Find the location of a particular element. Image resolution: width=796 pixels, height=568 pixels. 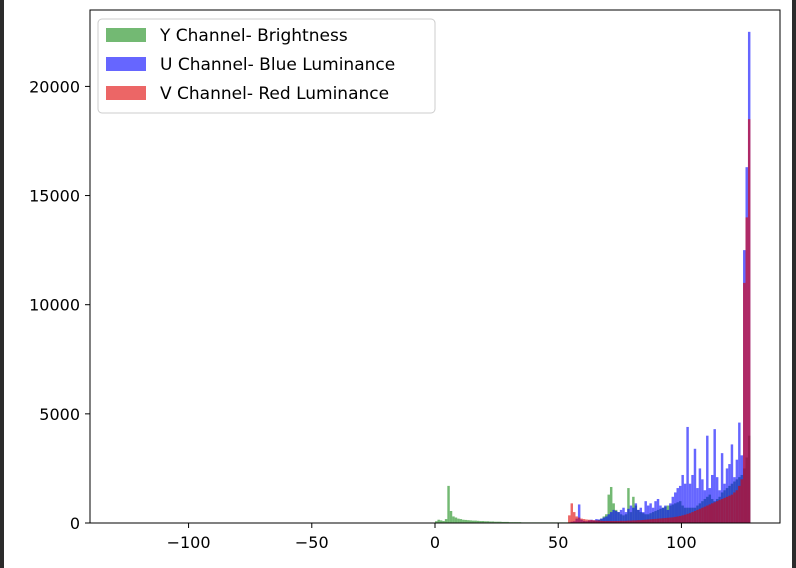

x-tick-label: 0 is located at coordinates (435, 542).